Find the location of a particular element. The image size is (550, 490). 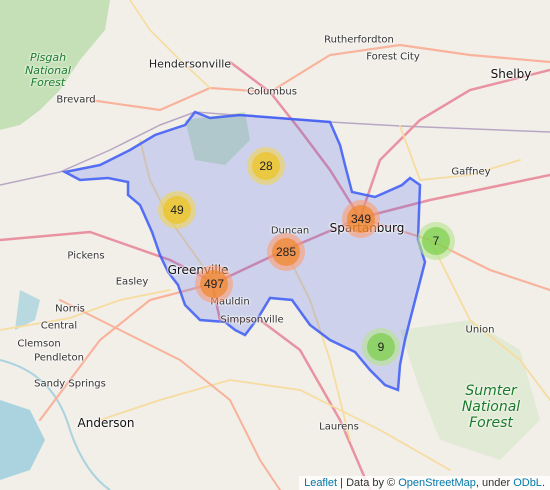

place-norris: Norris is located at coordinates (70, 309).